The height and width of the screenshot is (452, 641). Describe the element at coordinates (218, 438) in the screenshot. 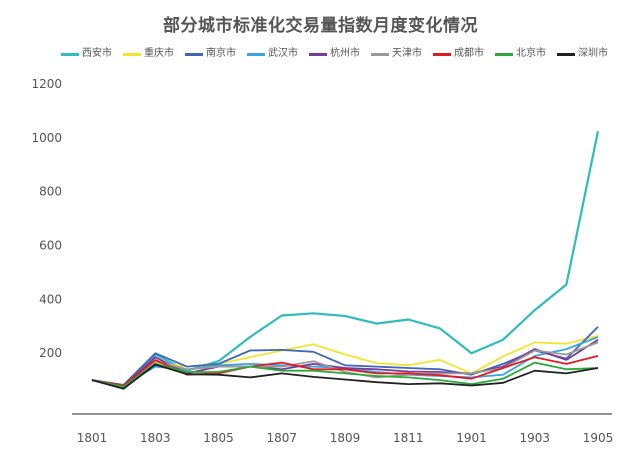

I see `x-tick-label: 1805` at that location.